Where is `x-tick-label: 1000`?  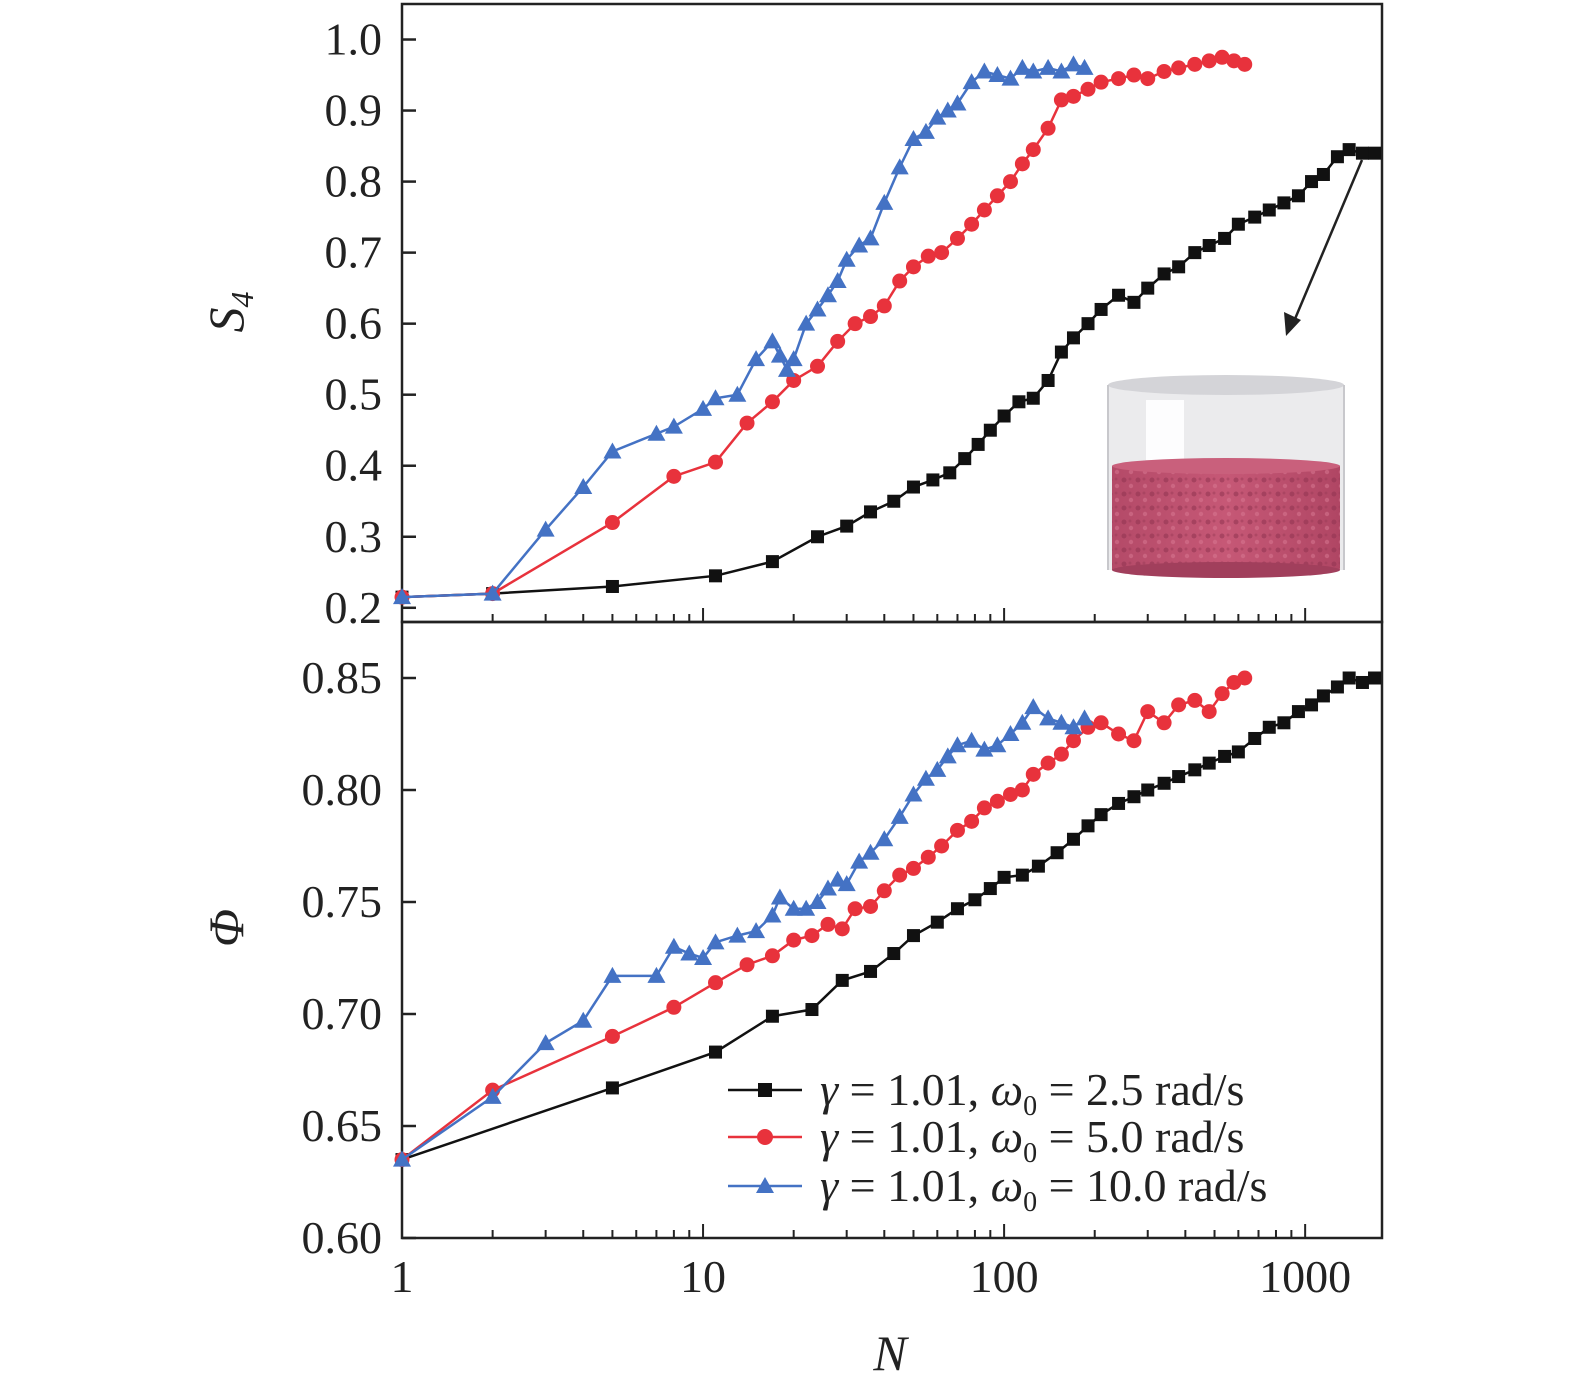 x-tick-label: 1000 is located at coordinates (1305, 1276).